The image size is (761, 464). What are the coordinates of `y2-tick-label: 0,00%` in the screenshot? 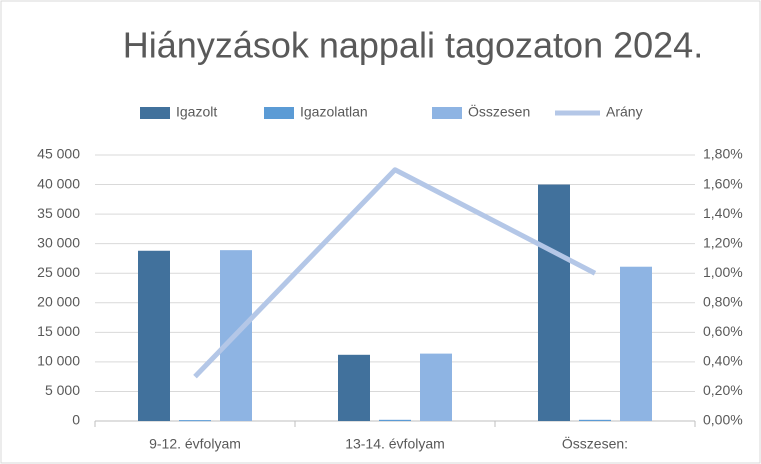 It's located at (723, 420).